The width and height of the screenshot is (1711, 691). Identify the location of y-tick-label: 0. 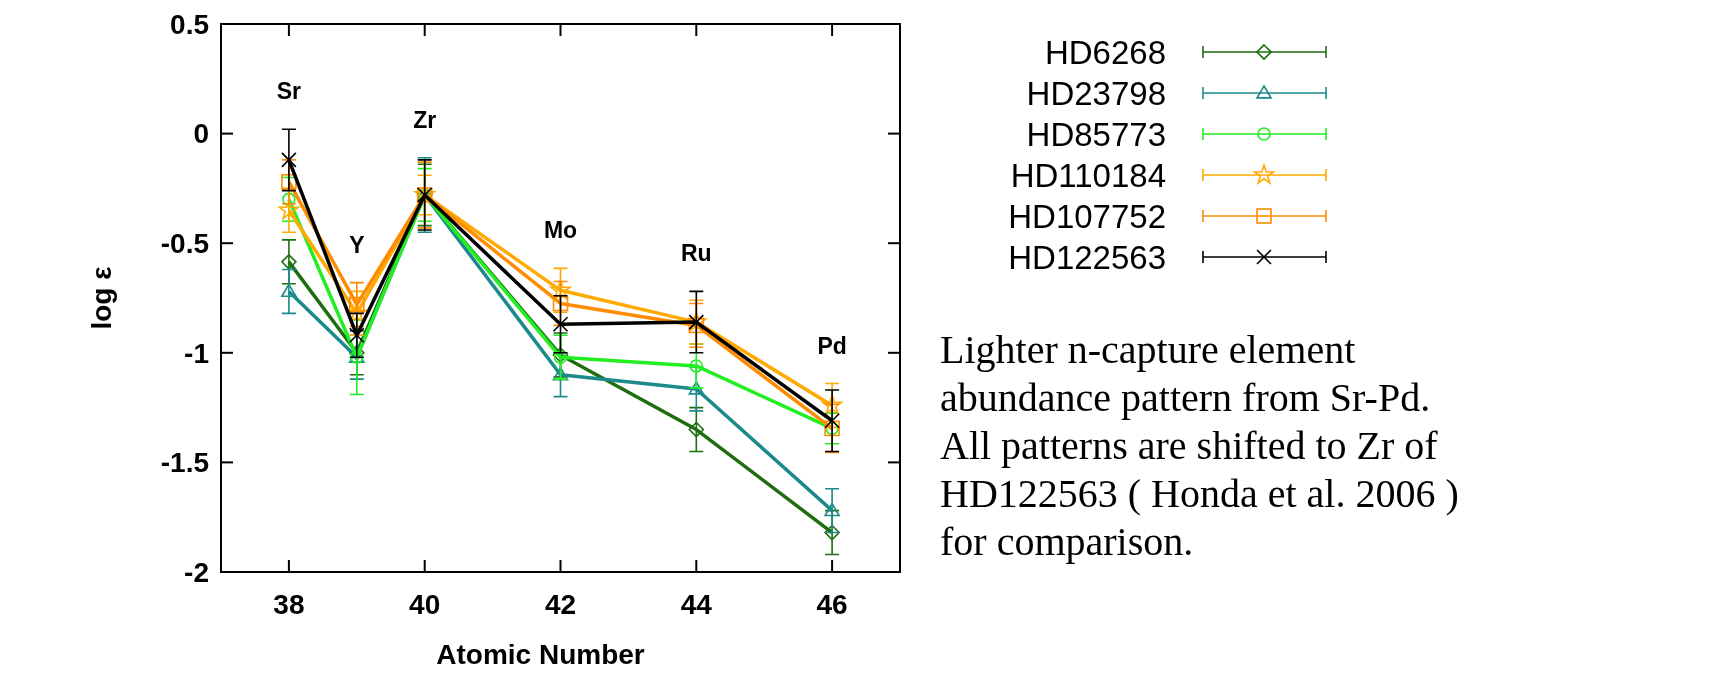
(201, 134).